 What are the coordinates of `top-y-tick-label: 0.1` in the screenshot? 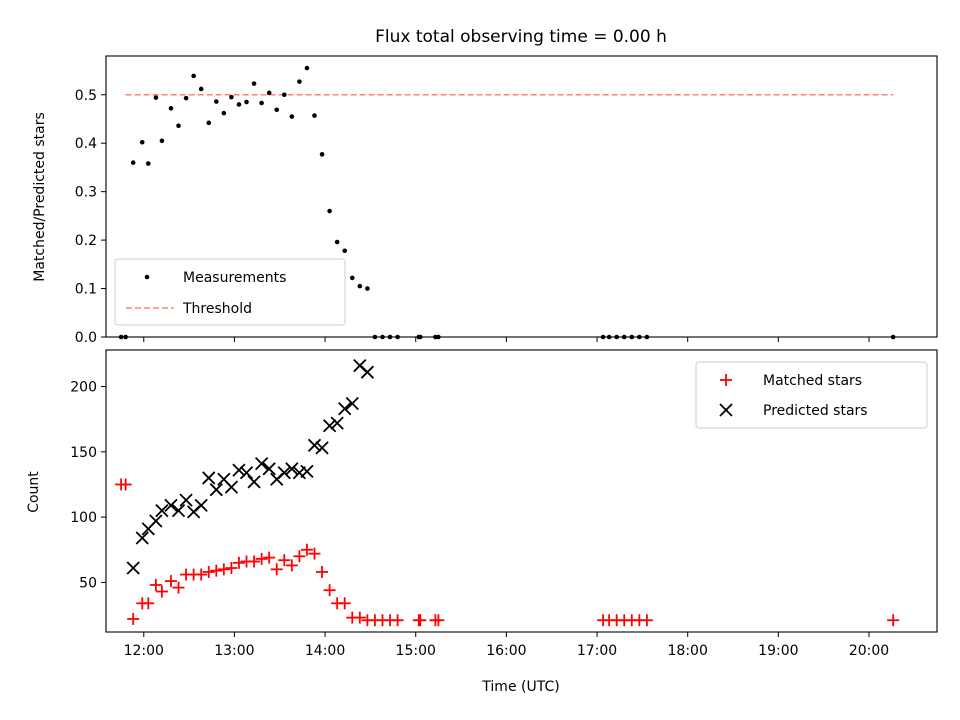 It's located at (86, 290).